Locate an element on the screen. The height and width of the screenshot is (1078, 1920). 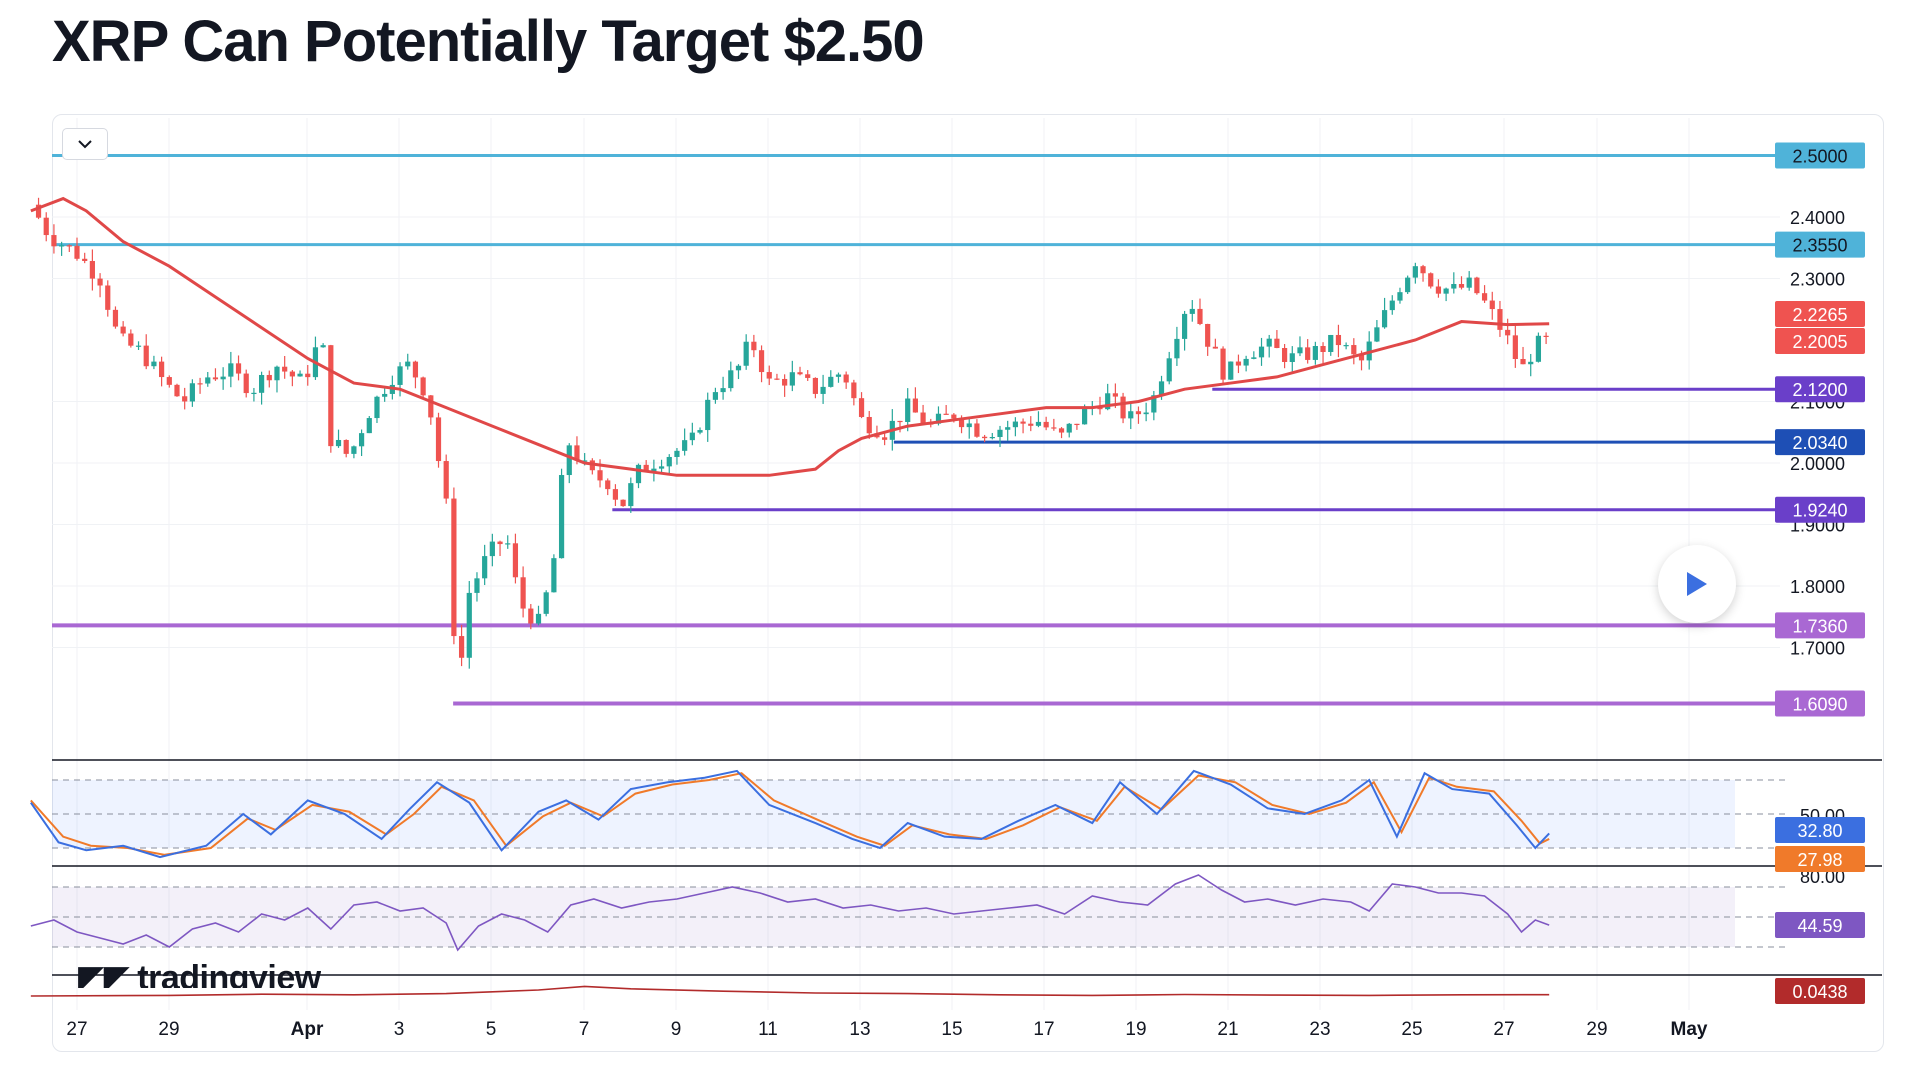
stochastic-k-tag-bg is located at coordinates (1820, 830).